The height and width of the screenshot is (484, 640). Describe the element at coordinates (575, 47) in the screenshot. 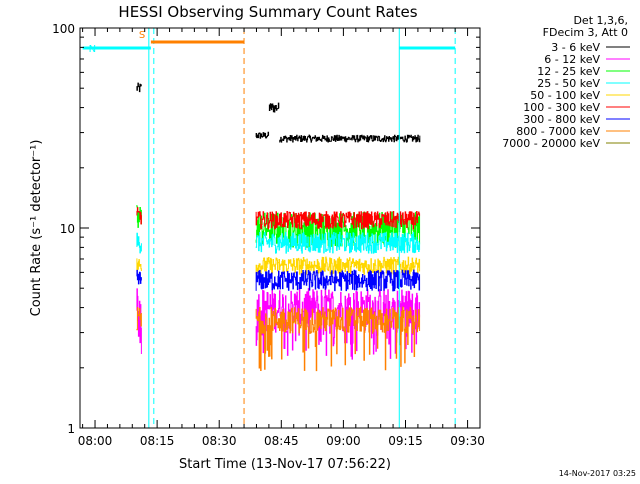

I see `legend-entry-label: 3 - 6 keV` at that location.